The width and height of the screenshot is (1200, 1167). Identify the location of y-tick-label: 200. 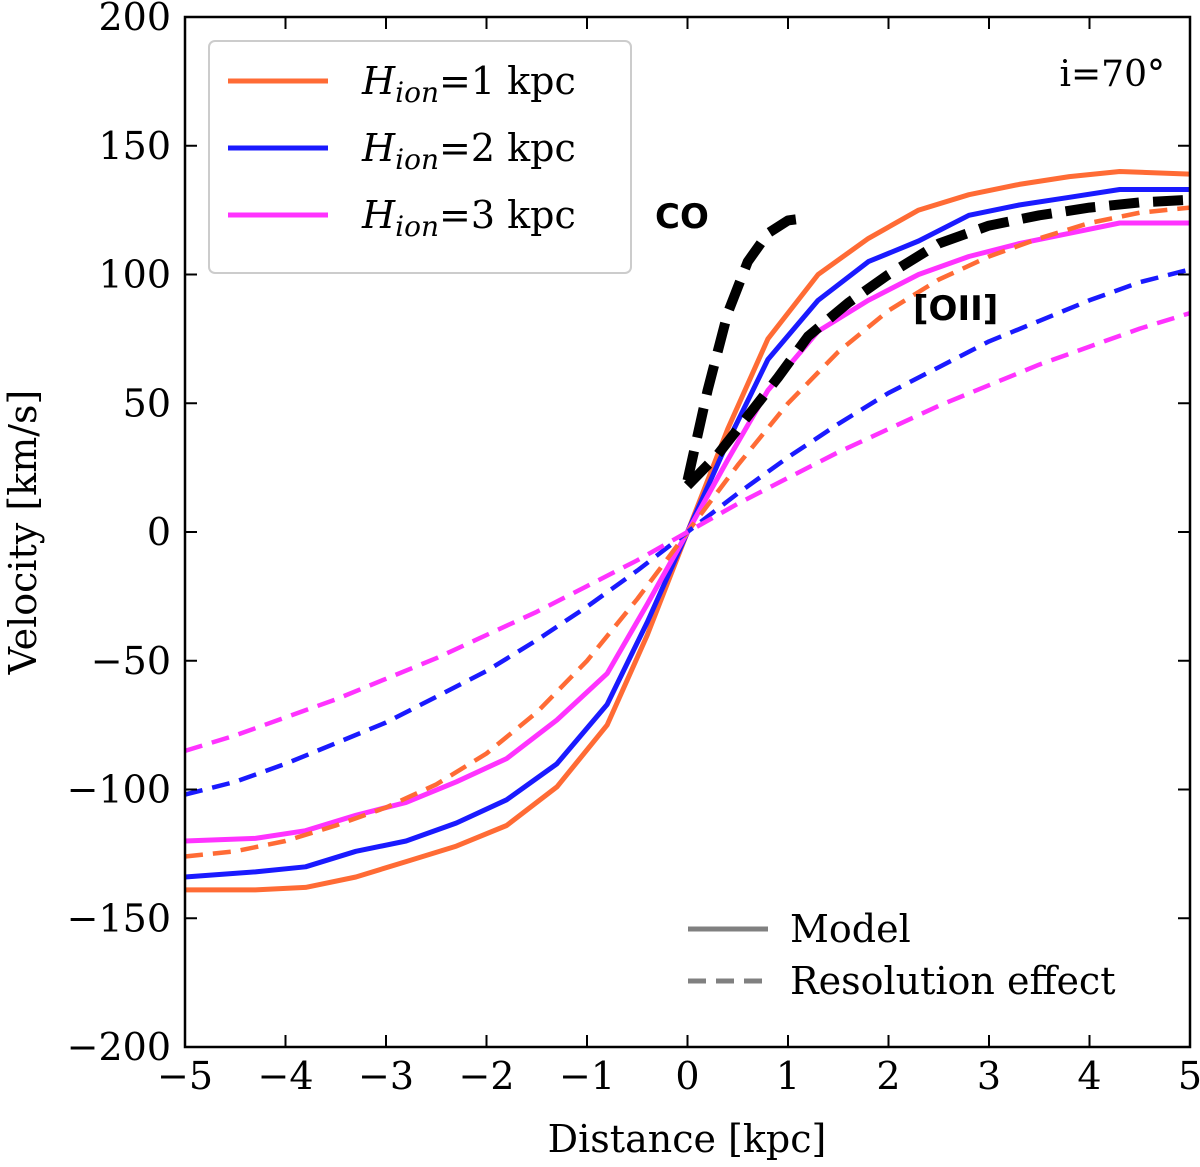
(134, 19).